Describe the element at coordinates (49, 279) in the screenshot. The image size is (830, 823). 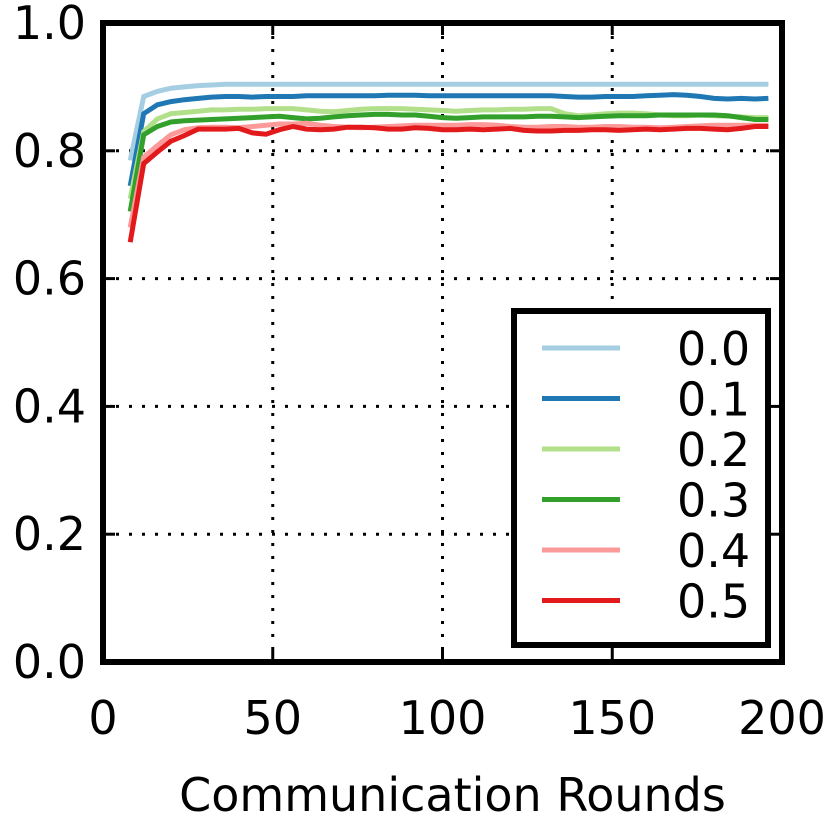
I see `y-tick-label: 0.6` at that location.